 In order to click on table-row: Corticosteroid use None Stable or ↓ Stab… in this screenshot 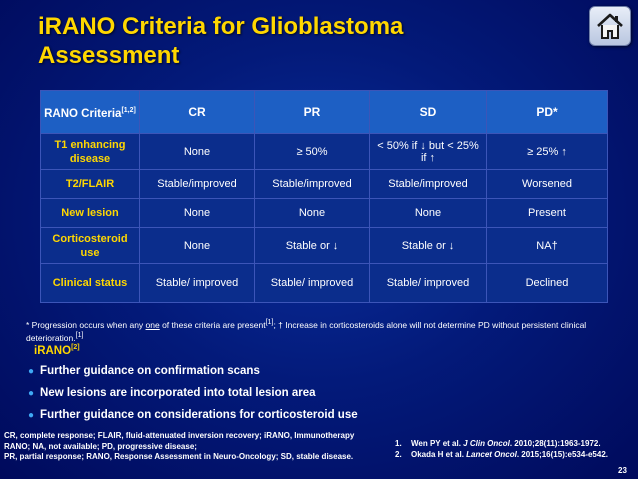, I will do `click(324, 245)`.